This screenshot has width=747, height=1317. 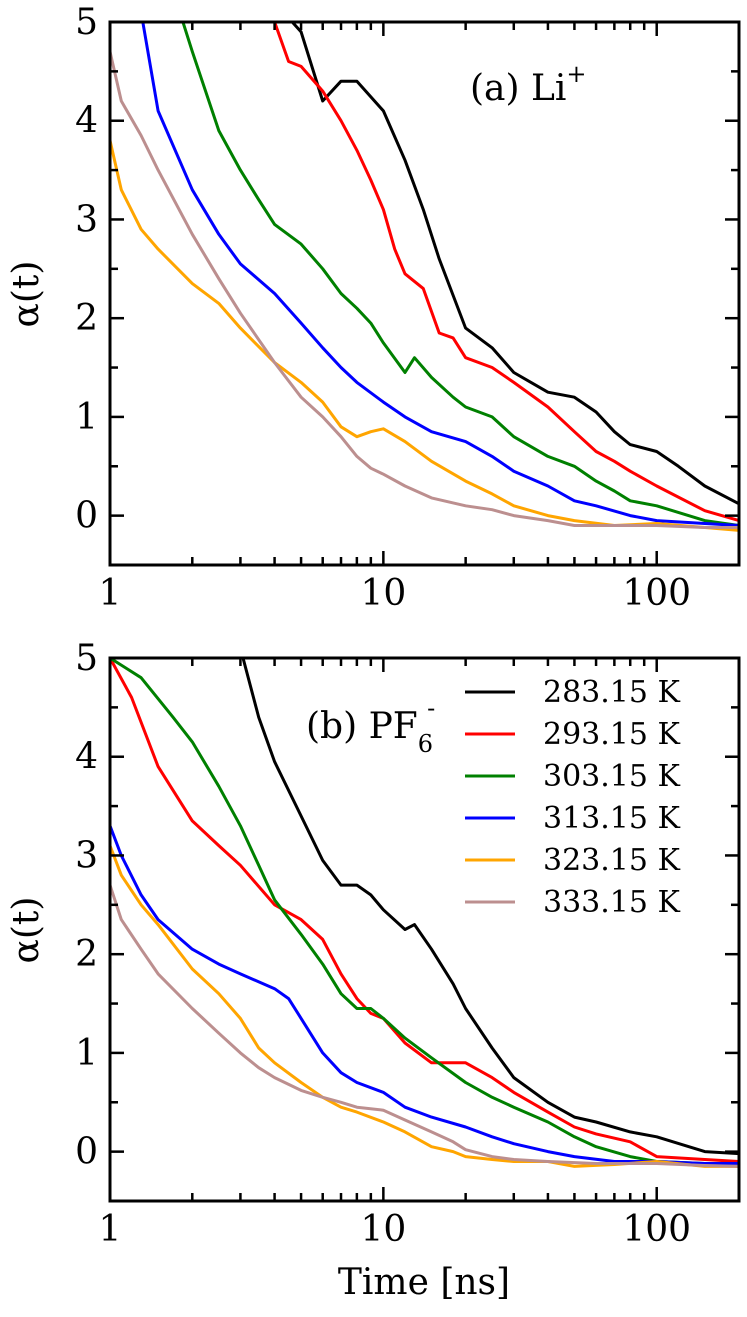 I want to click on panel-a-title-main: (a) Li, so click(x=518, y=88).